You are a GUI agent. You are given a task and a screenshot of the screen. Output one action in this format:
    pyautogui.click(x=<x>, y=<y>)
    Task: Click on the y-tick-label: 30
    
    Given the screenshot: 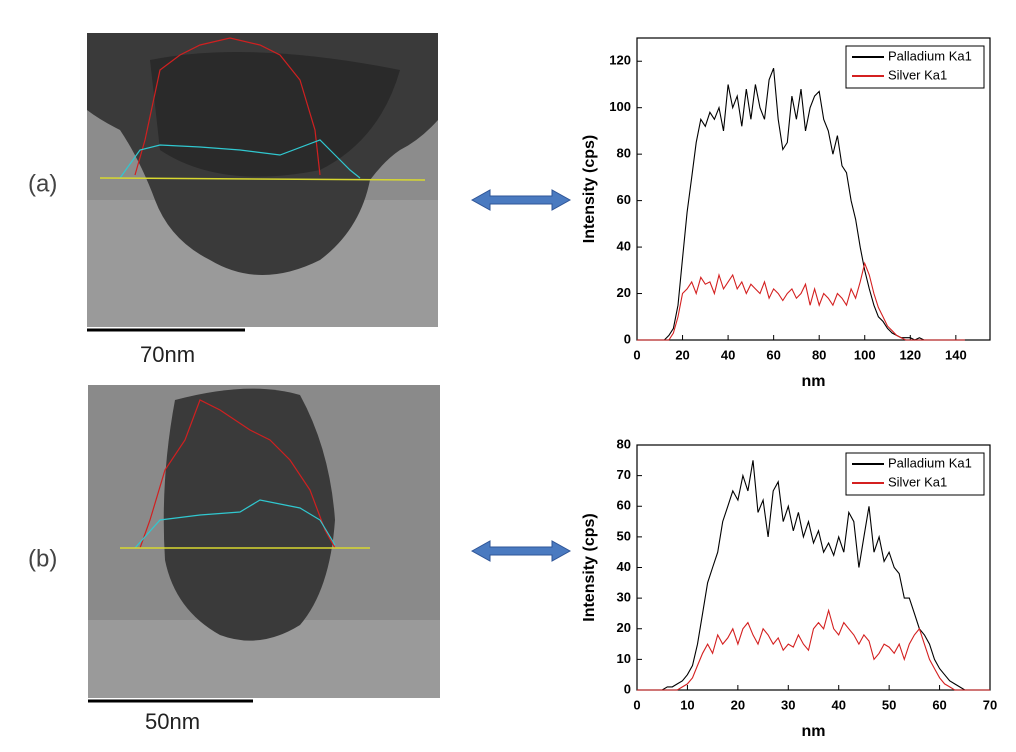 What is the action you would take?
    pyautogui.click(x=624, y=597)
    